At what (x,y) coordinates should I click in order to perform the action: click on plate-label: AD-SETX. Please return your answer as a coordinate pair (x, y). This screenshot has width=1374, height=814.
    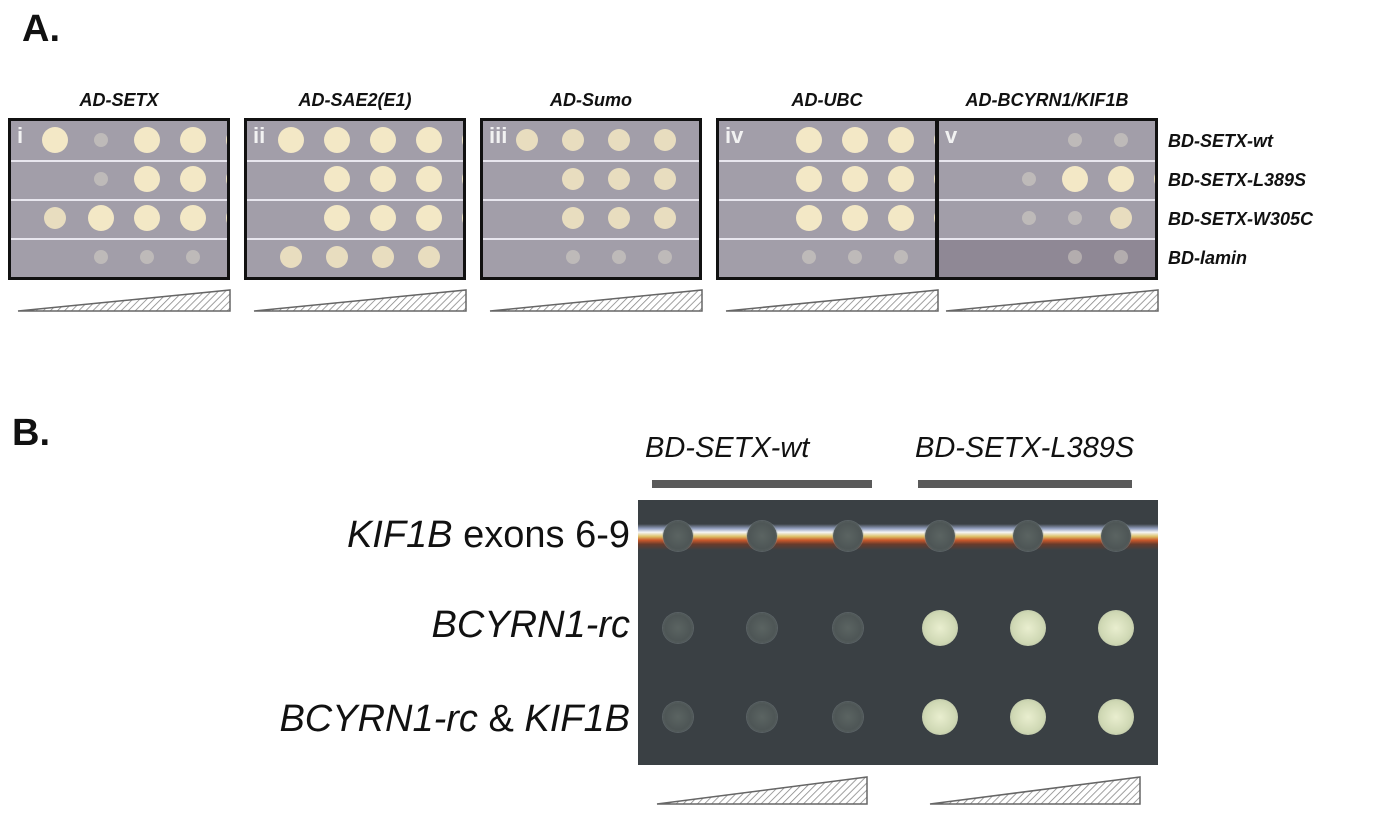
    Looking at the image, I should click on (119, 100).